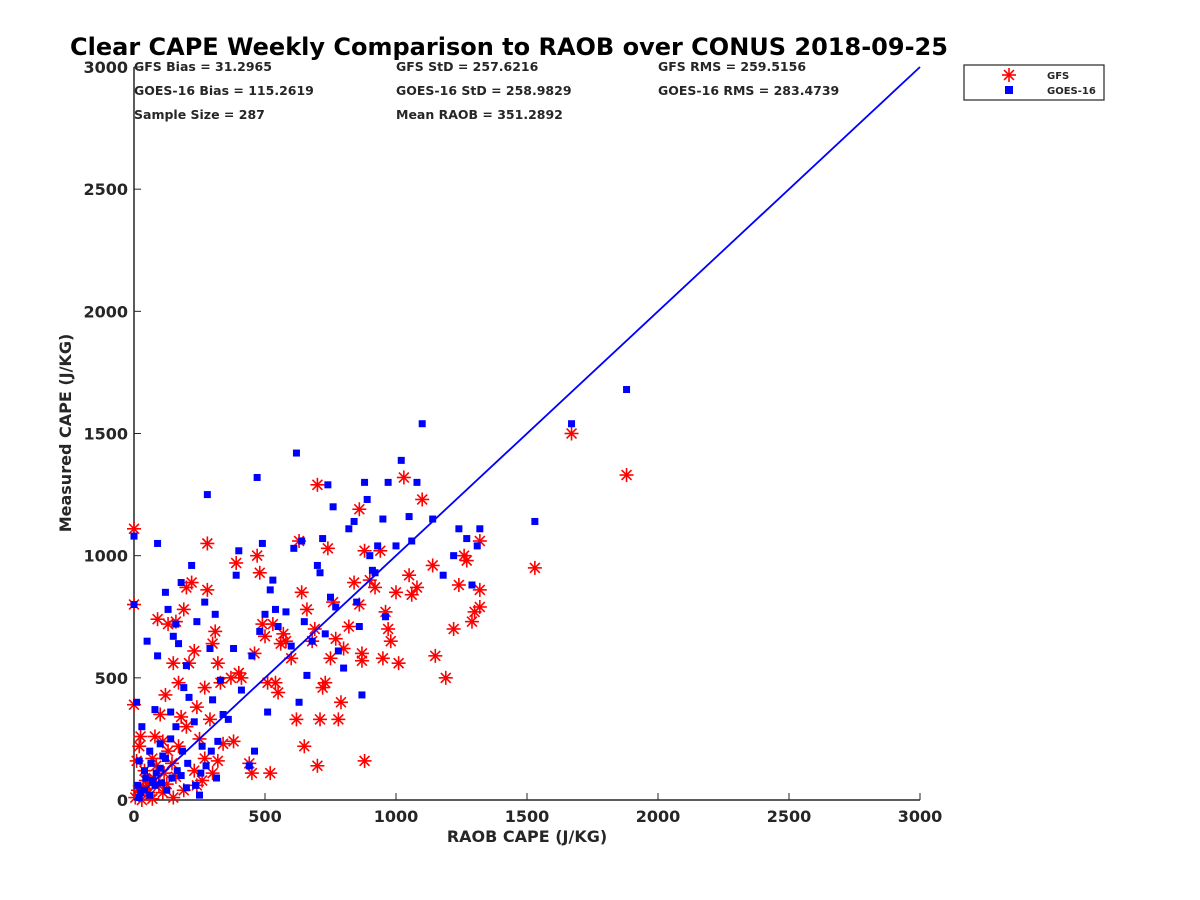  I want to click on x-tick-label: 1500, so click(527, 816).